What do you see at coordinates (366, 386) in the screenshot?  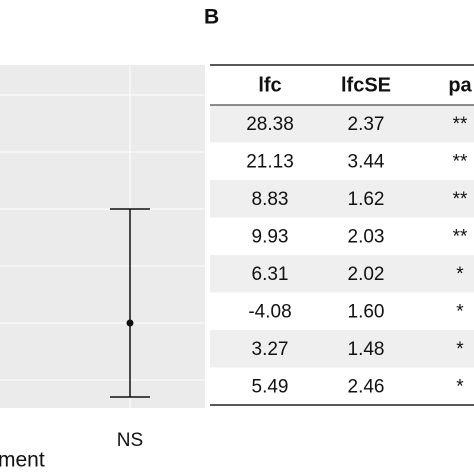 I see `table-cell: 2.46` at bounding box center [366, 386].